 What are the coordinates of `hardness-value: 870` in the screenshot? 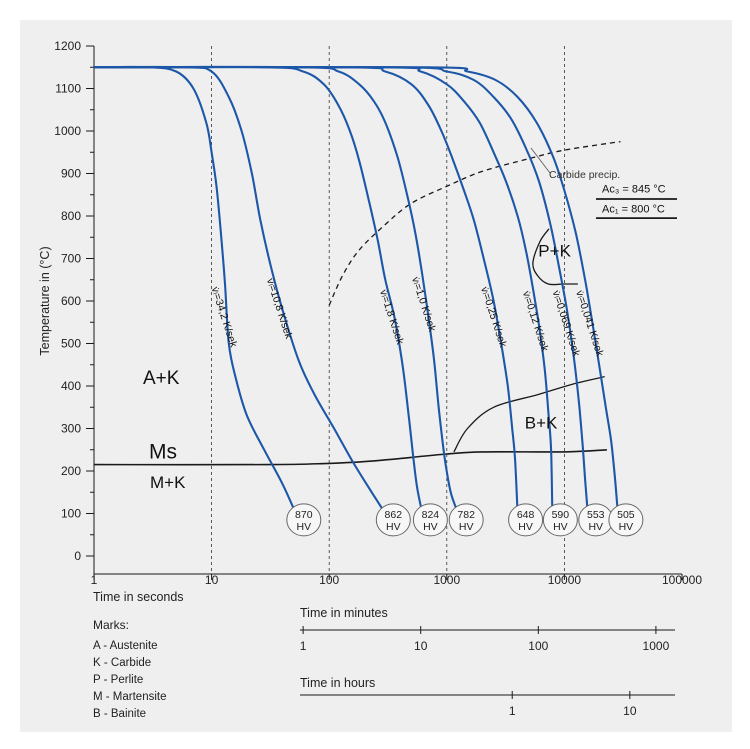 It's located at (304, 515).